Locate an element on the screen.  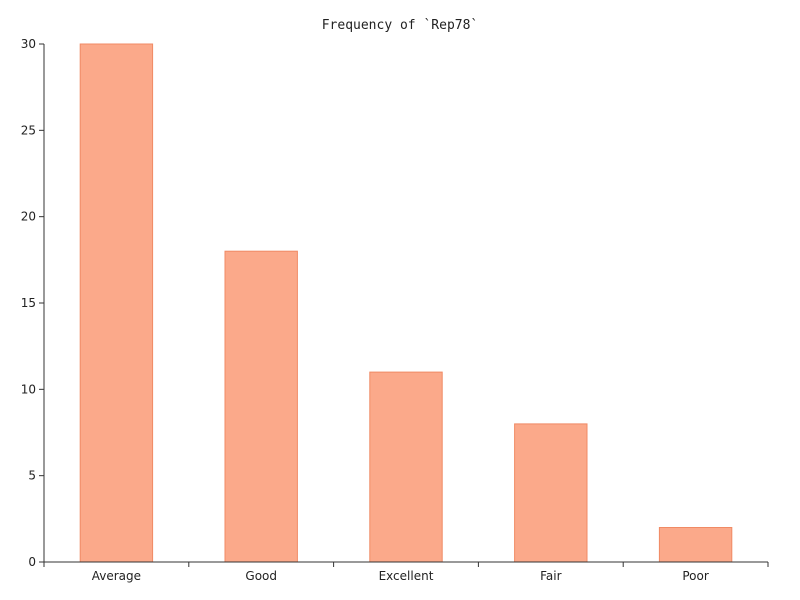
y-tick-label: 10 is located at coordinates (28, 389).